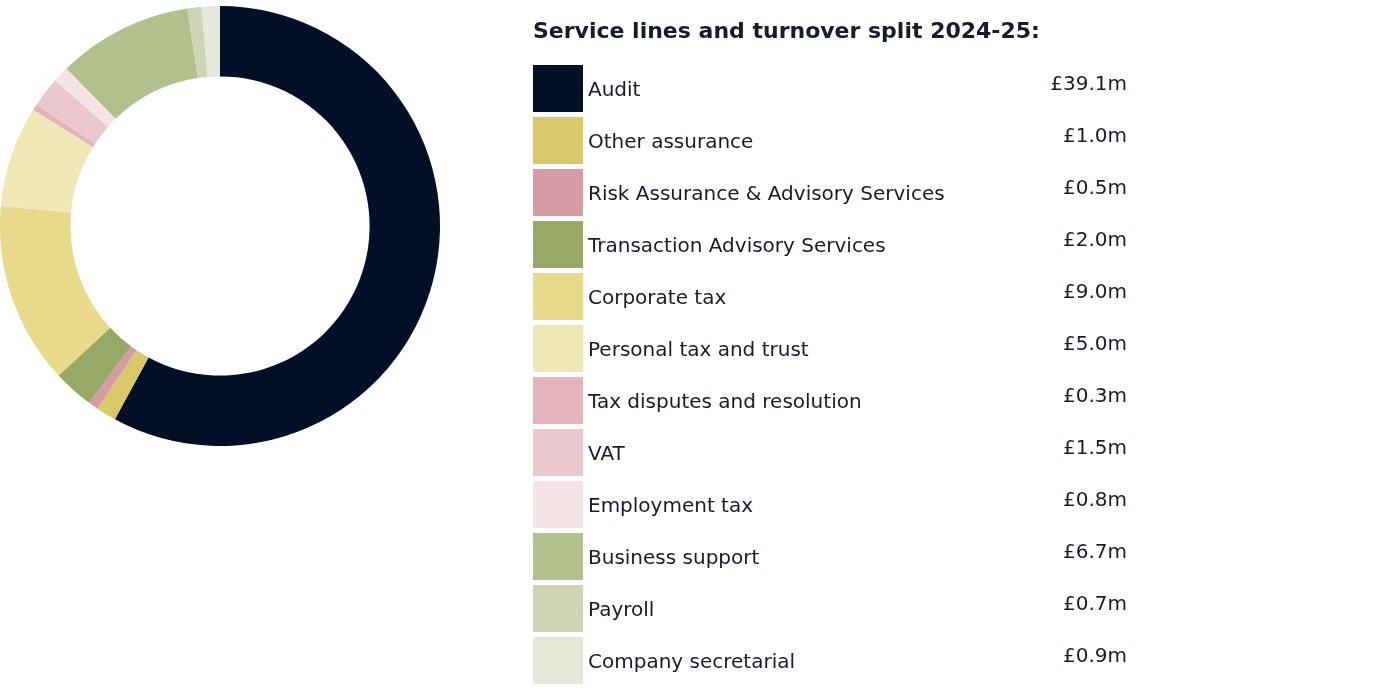  I want to click on legend-label: VAT, so click(607, 452).